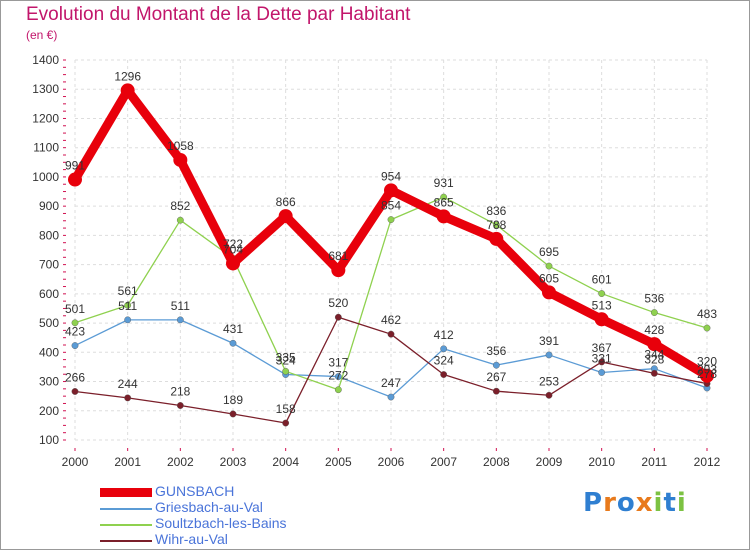 The height and width of the screenshot is (550, 750). Describe the element at coordinates (593, 503) in the screenshot. I see `logo-letter: P` at that location.